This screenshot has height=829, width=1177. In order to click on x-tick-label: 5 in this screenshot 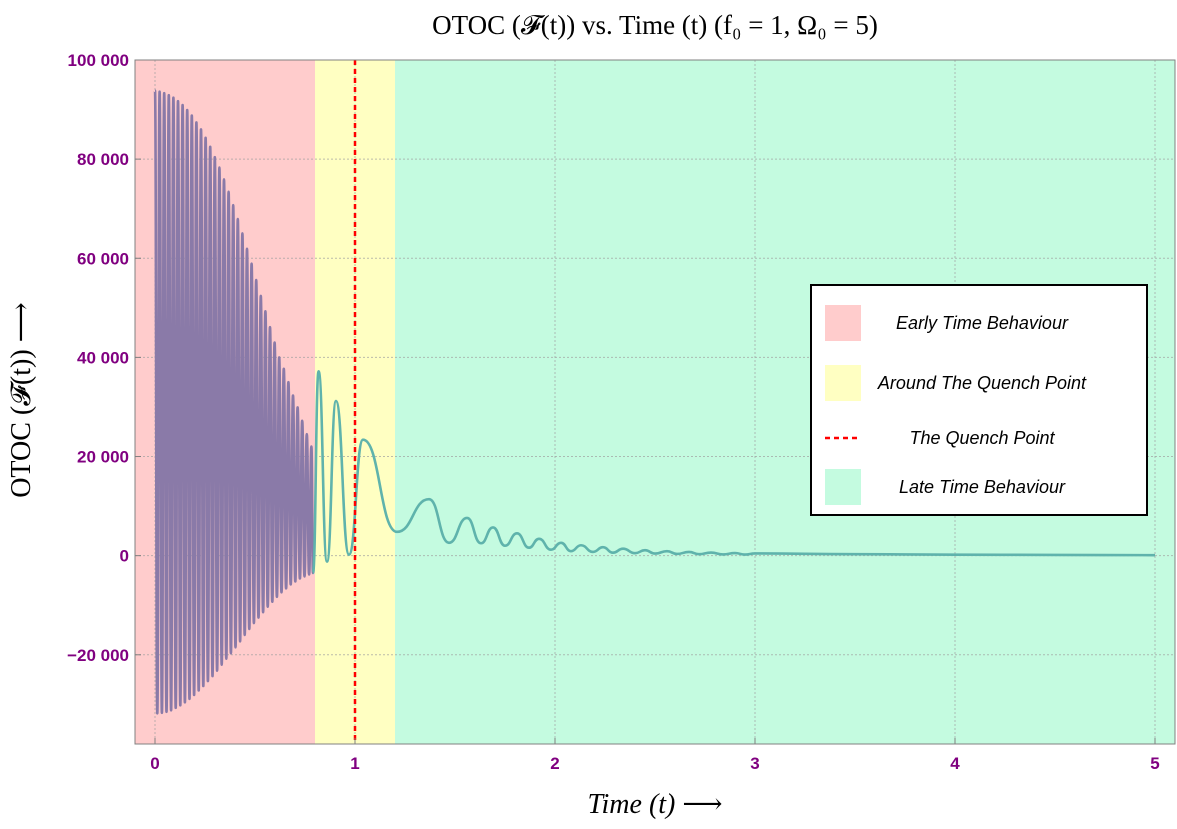, I will do `click(1154, 763)`.